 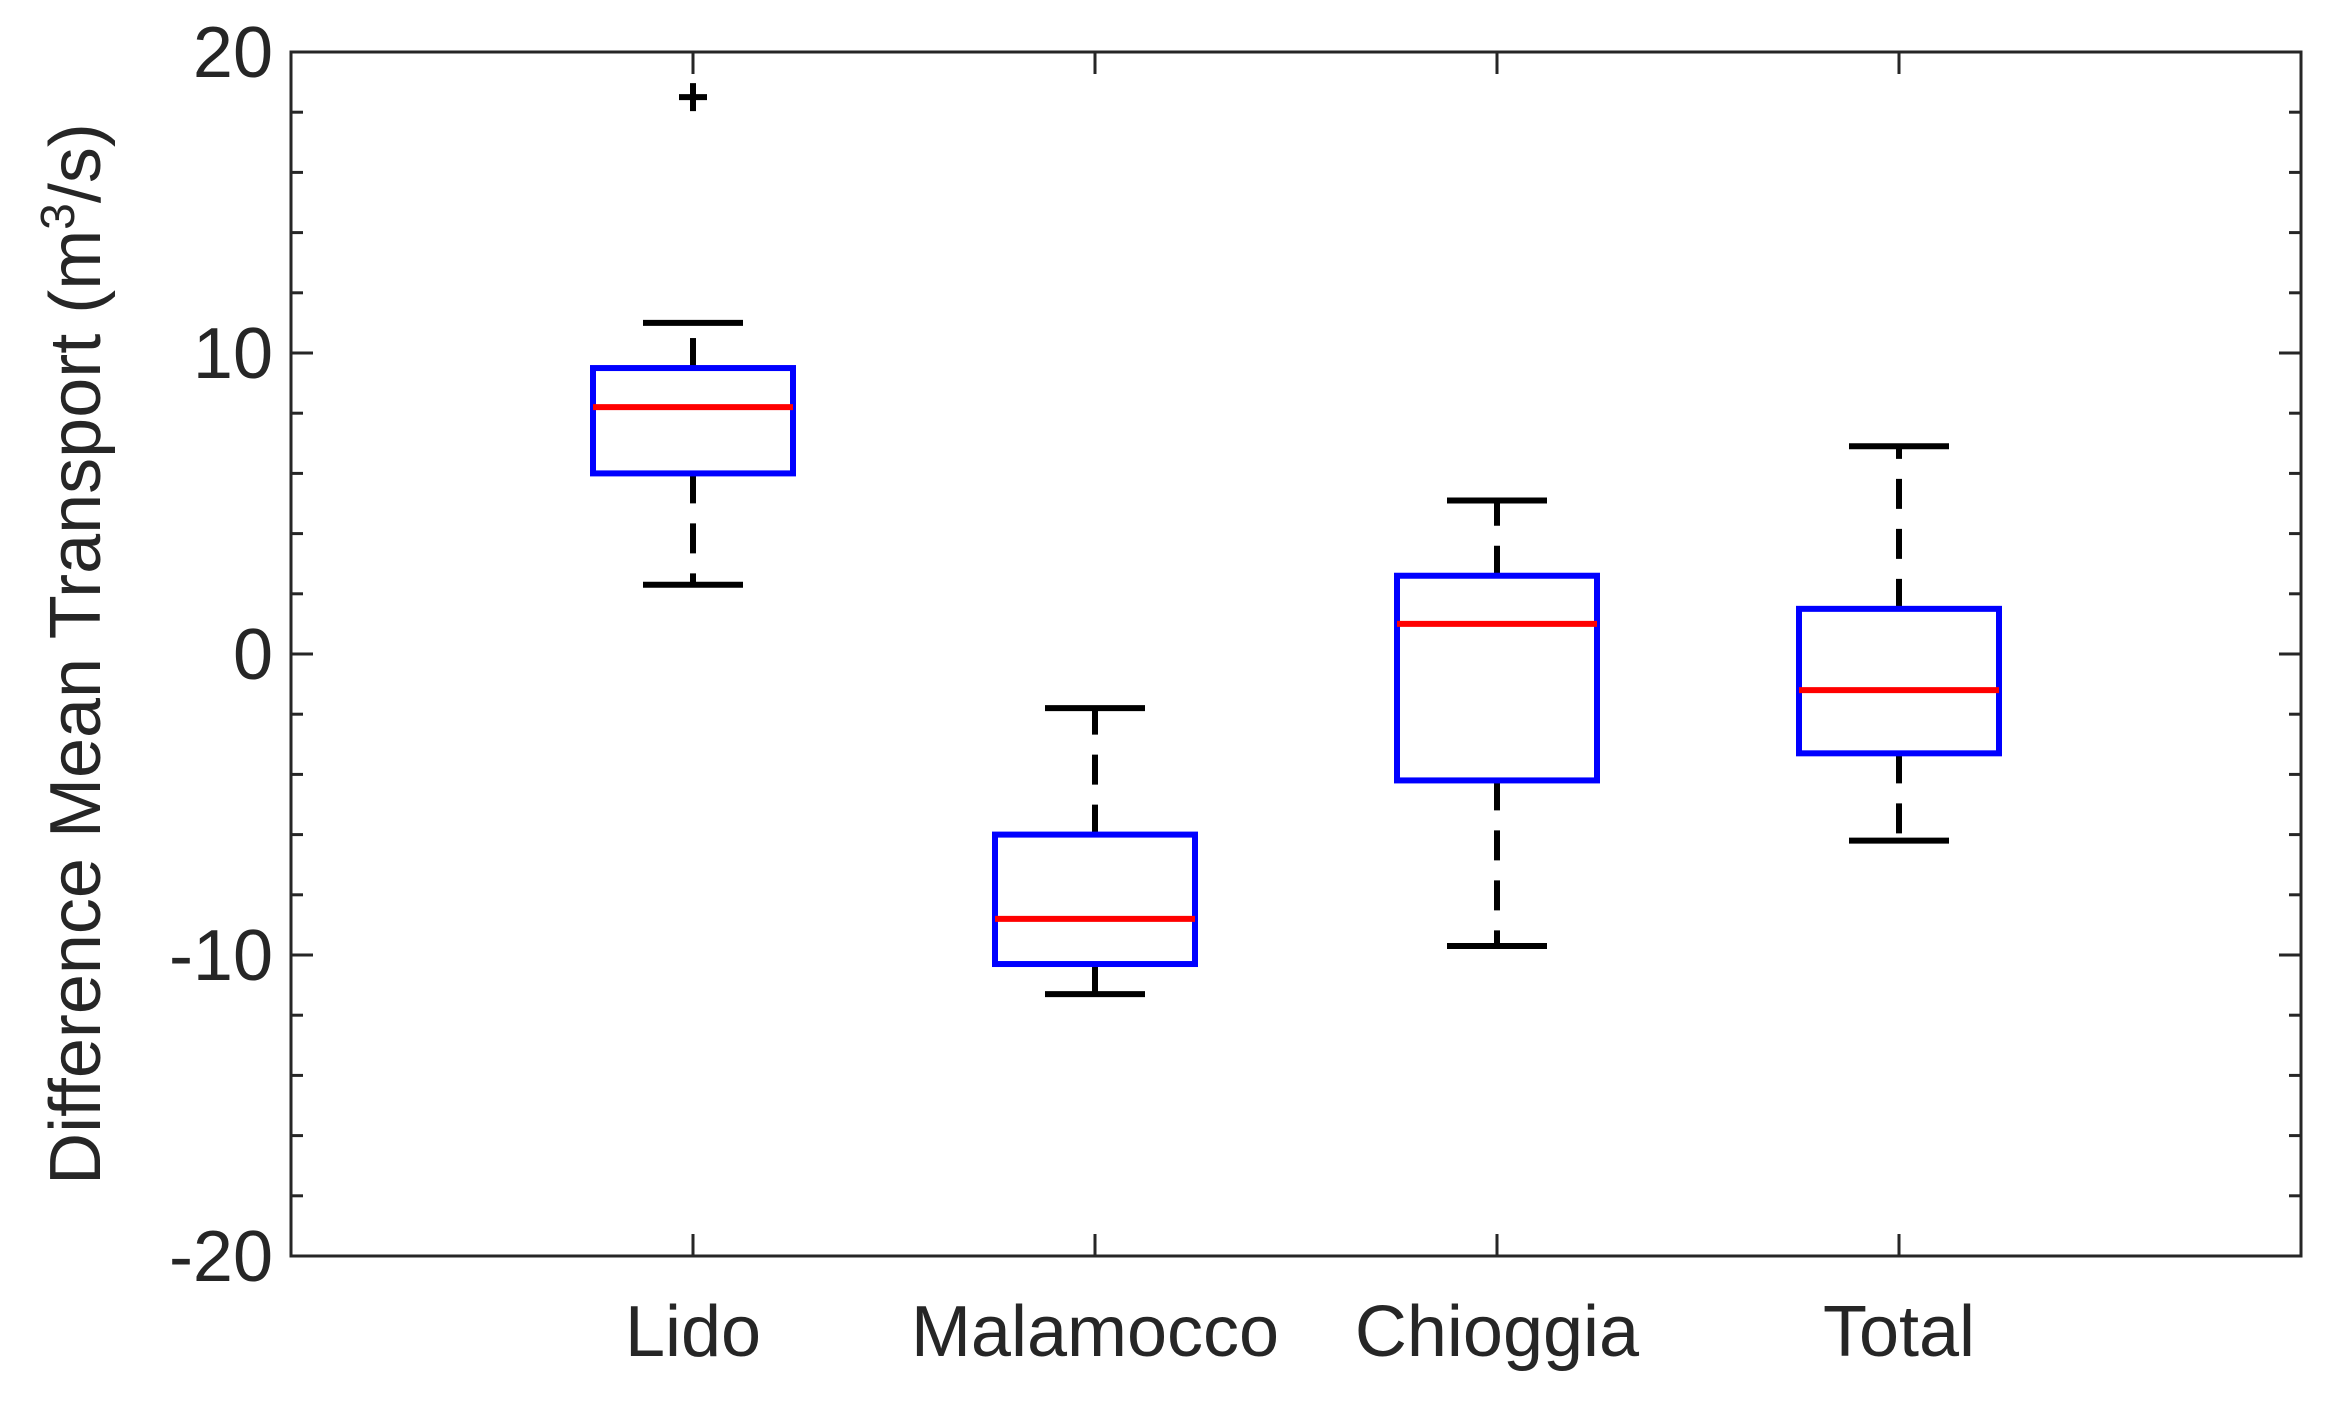 What do you see at coordinates (1497, 1332) in the screenshot?
I see `x-tick-label-chioggia: Chioggia` at bounding box center [1497, 1332].